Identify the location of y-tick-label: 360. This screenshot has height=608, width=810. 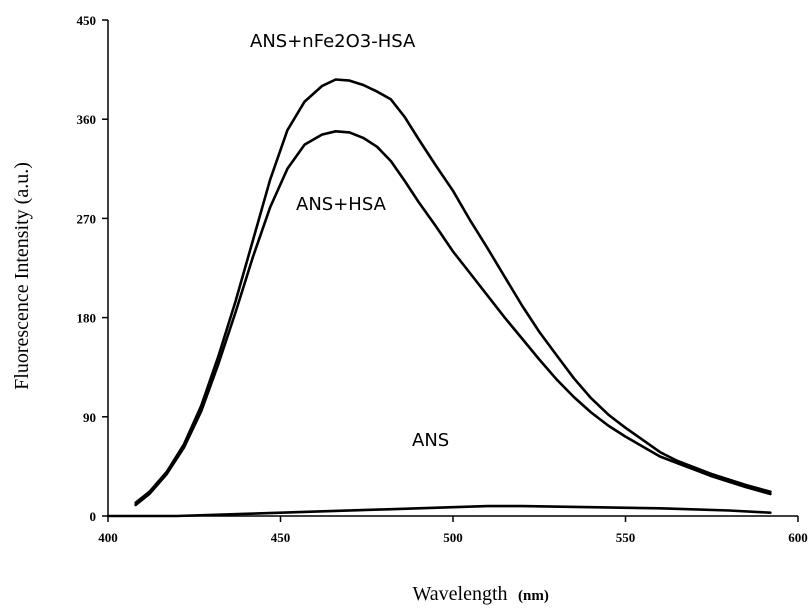
(87, 119).